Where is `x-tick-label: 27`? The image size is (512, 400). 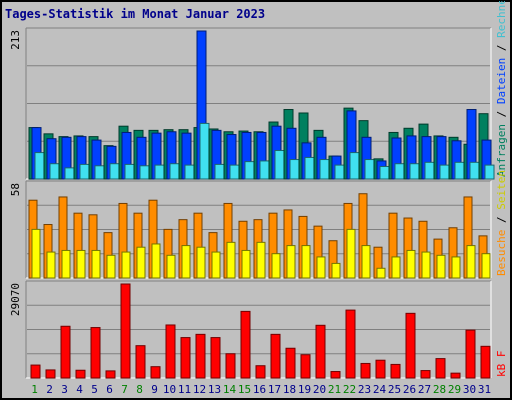
x-tick-label: 27 is located at coordinates (424, 389).